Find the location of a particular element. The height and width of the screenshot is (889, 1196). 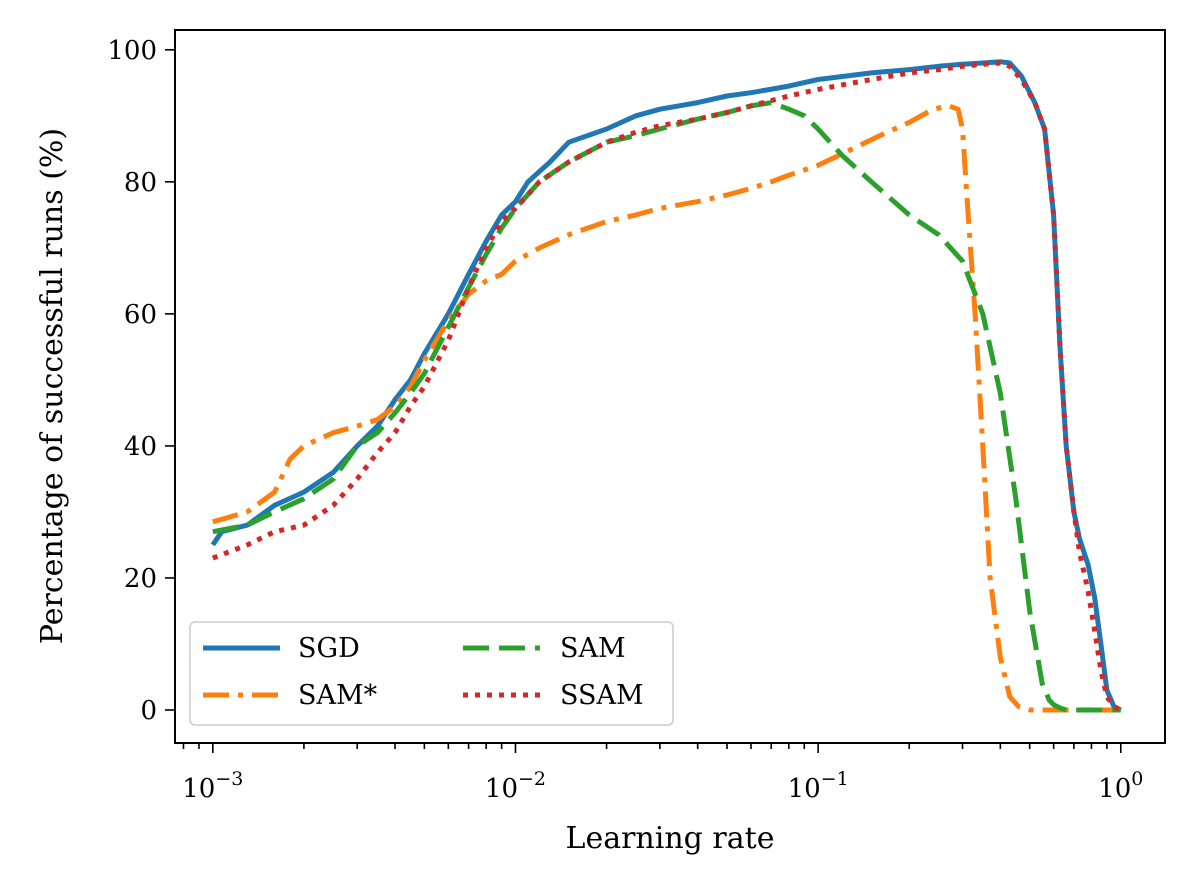

legend-label-sam-star: SAM* is located at coordinates (338, 695).